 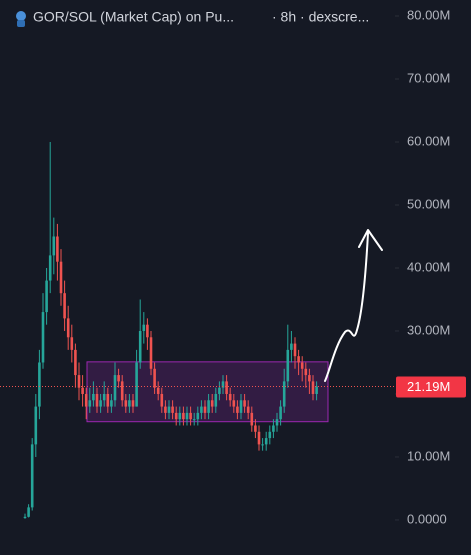 What do you see at coordinates (428, 77) in the screenshot?
I see `y-tick-label: 70.00M` at bounding box center [428, 77].